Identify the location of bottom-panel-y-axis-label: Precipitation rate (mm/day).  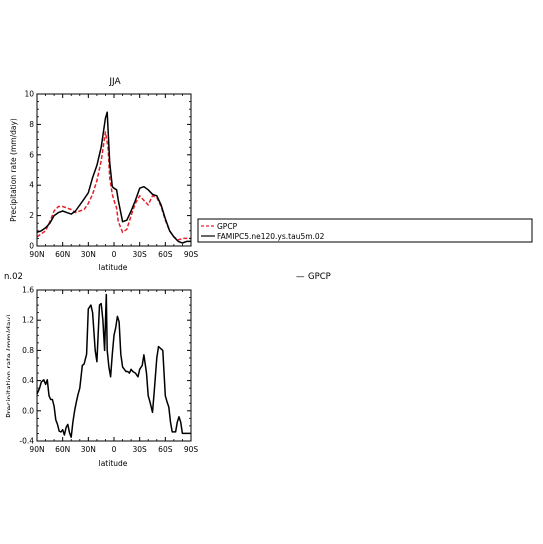
(9, 366).